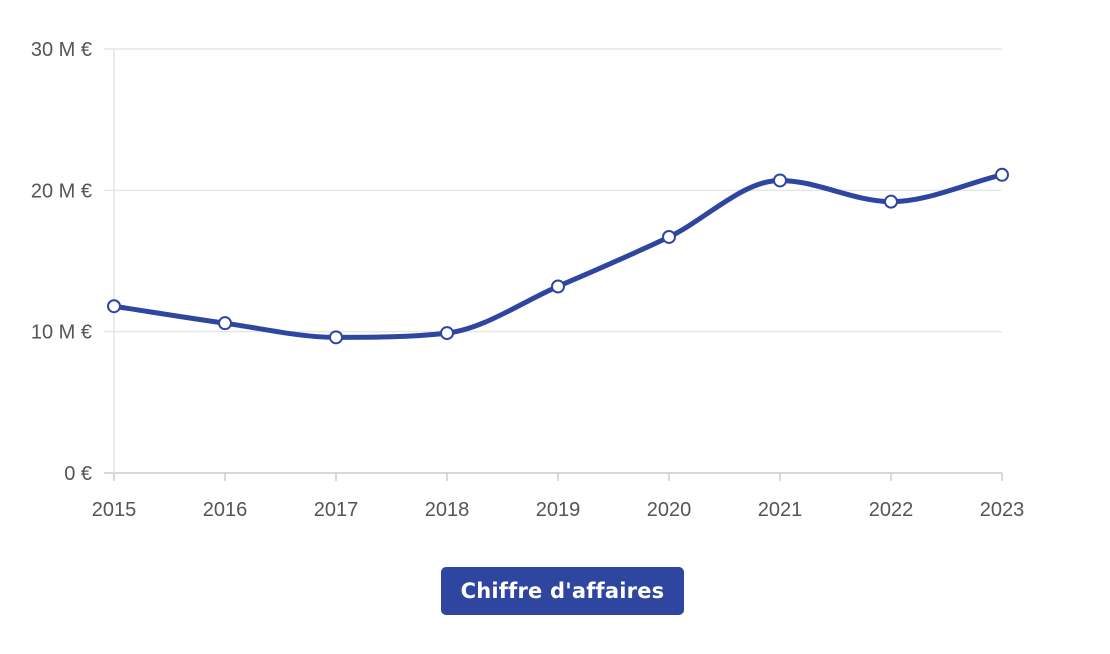 Image resolution: width=1110 pixels, height=654 pixels. Describe the element at coordinates (225, 510) in the screenshot. I see `x-tick-label: 2016` at that location.